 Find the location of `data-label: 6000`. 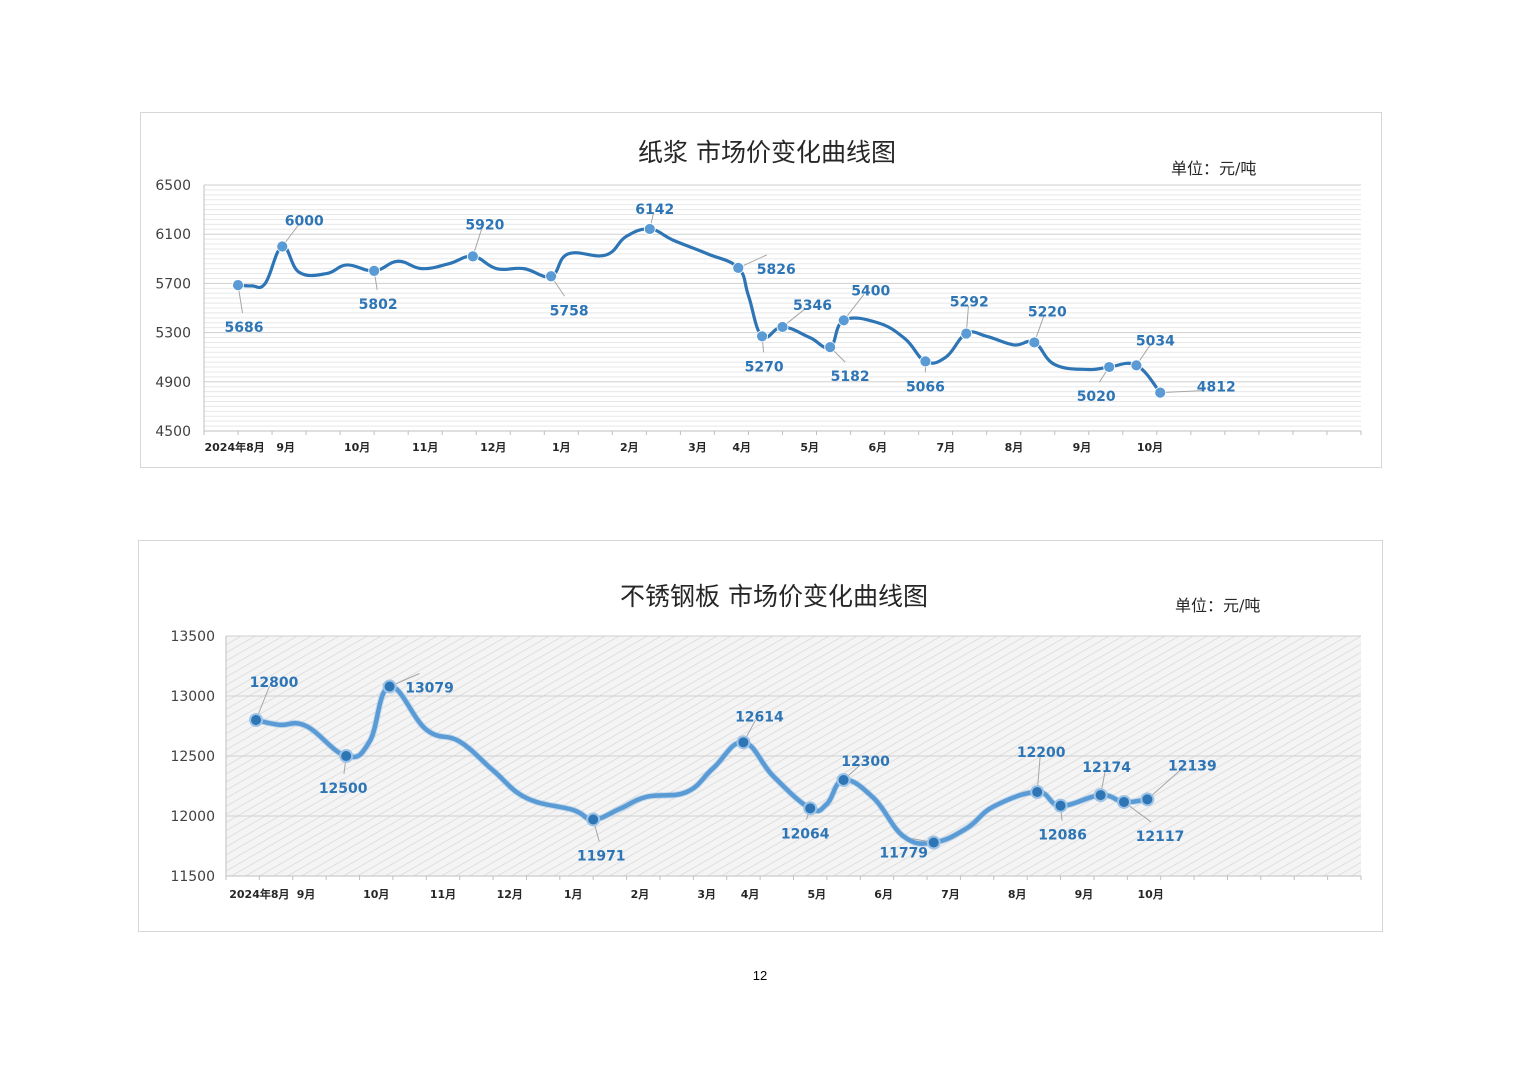

data-label: 6000 is located at coordinates (304, 222).